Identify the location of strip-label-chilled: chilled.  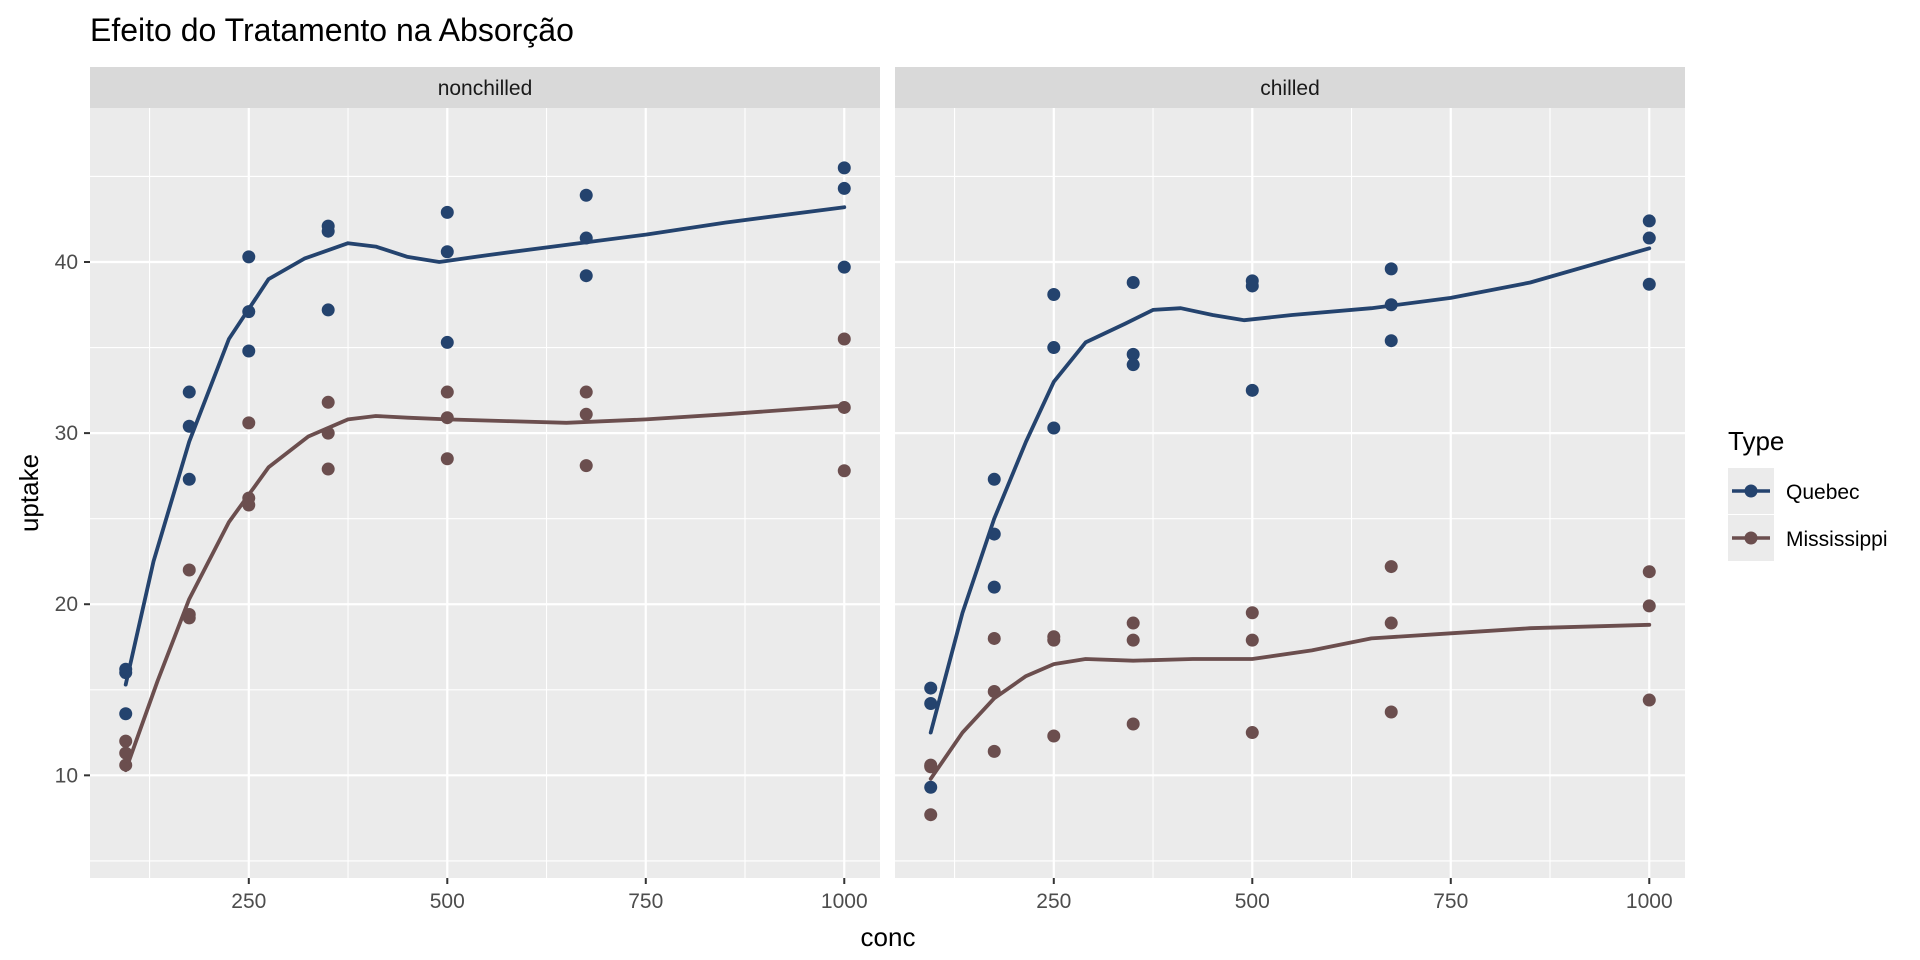
(1290, 88).